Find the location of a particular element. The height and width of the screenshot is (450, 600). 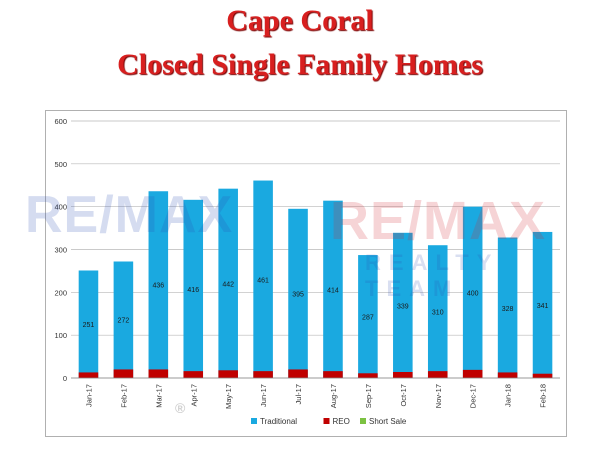

data-label-traditional: 400 is located at coordinates (473, 293).